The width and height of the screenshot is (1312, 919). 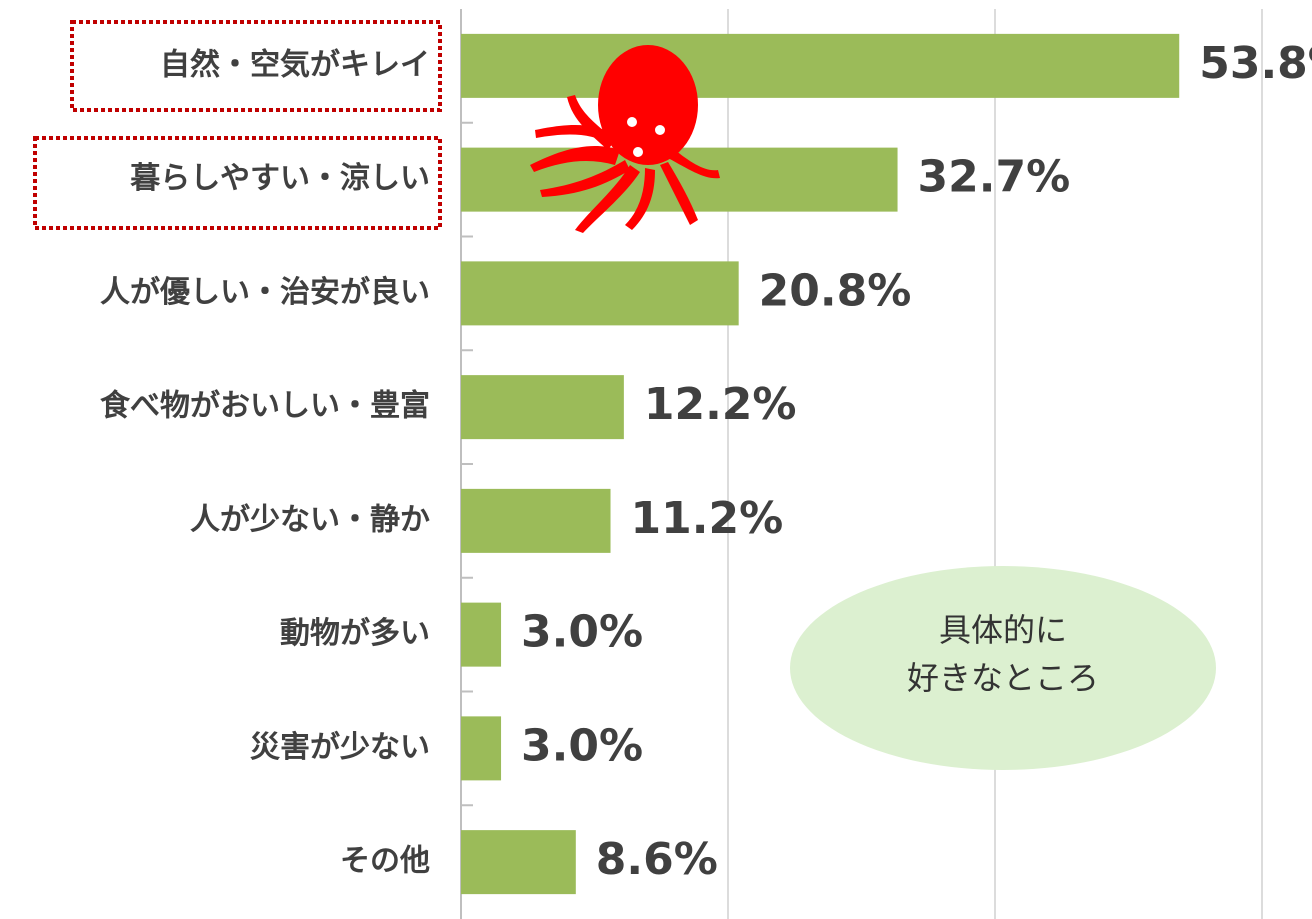 What do you see at coordinates (295, 64) in the screenshot?
I see `y-tick-label: 自然・空気がキレイ` at bounding box center [295, 64].